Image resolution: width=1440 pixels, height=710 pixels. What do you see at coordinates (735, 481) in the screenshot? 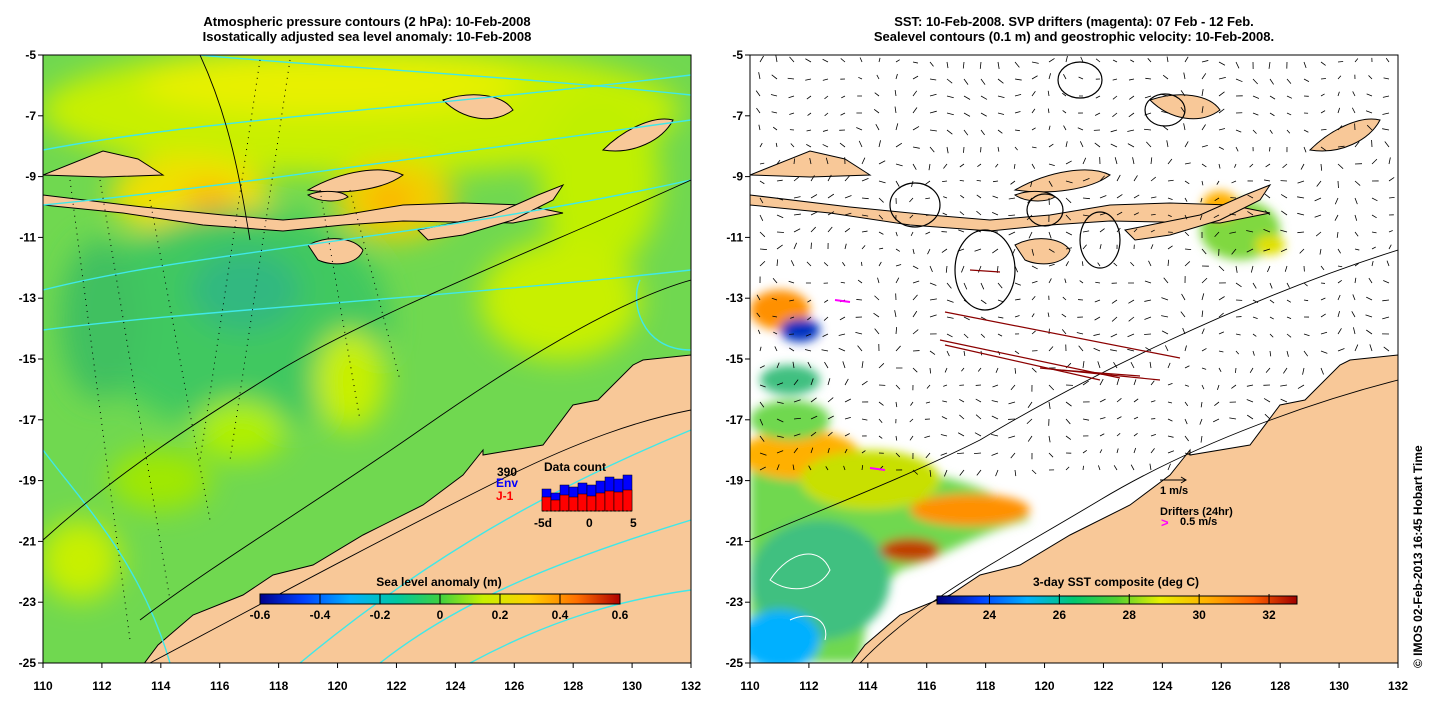
I see `right-lat-tick-label: -19` at bounding box center [735, 481].